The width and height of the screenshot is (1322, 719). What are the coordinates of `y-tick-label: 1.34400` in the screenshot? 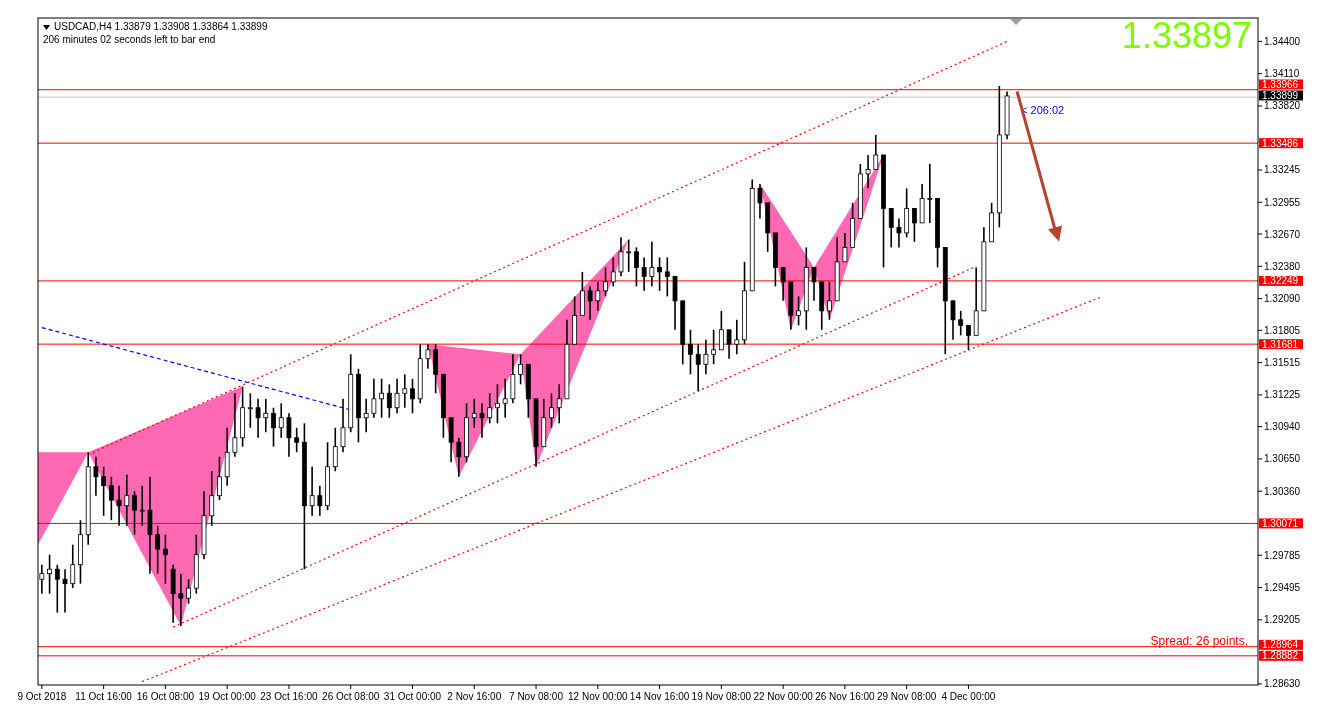 It's located at (1282, 41).